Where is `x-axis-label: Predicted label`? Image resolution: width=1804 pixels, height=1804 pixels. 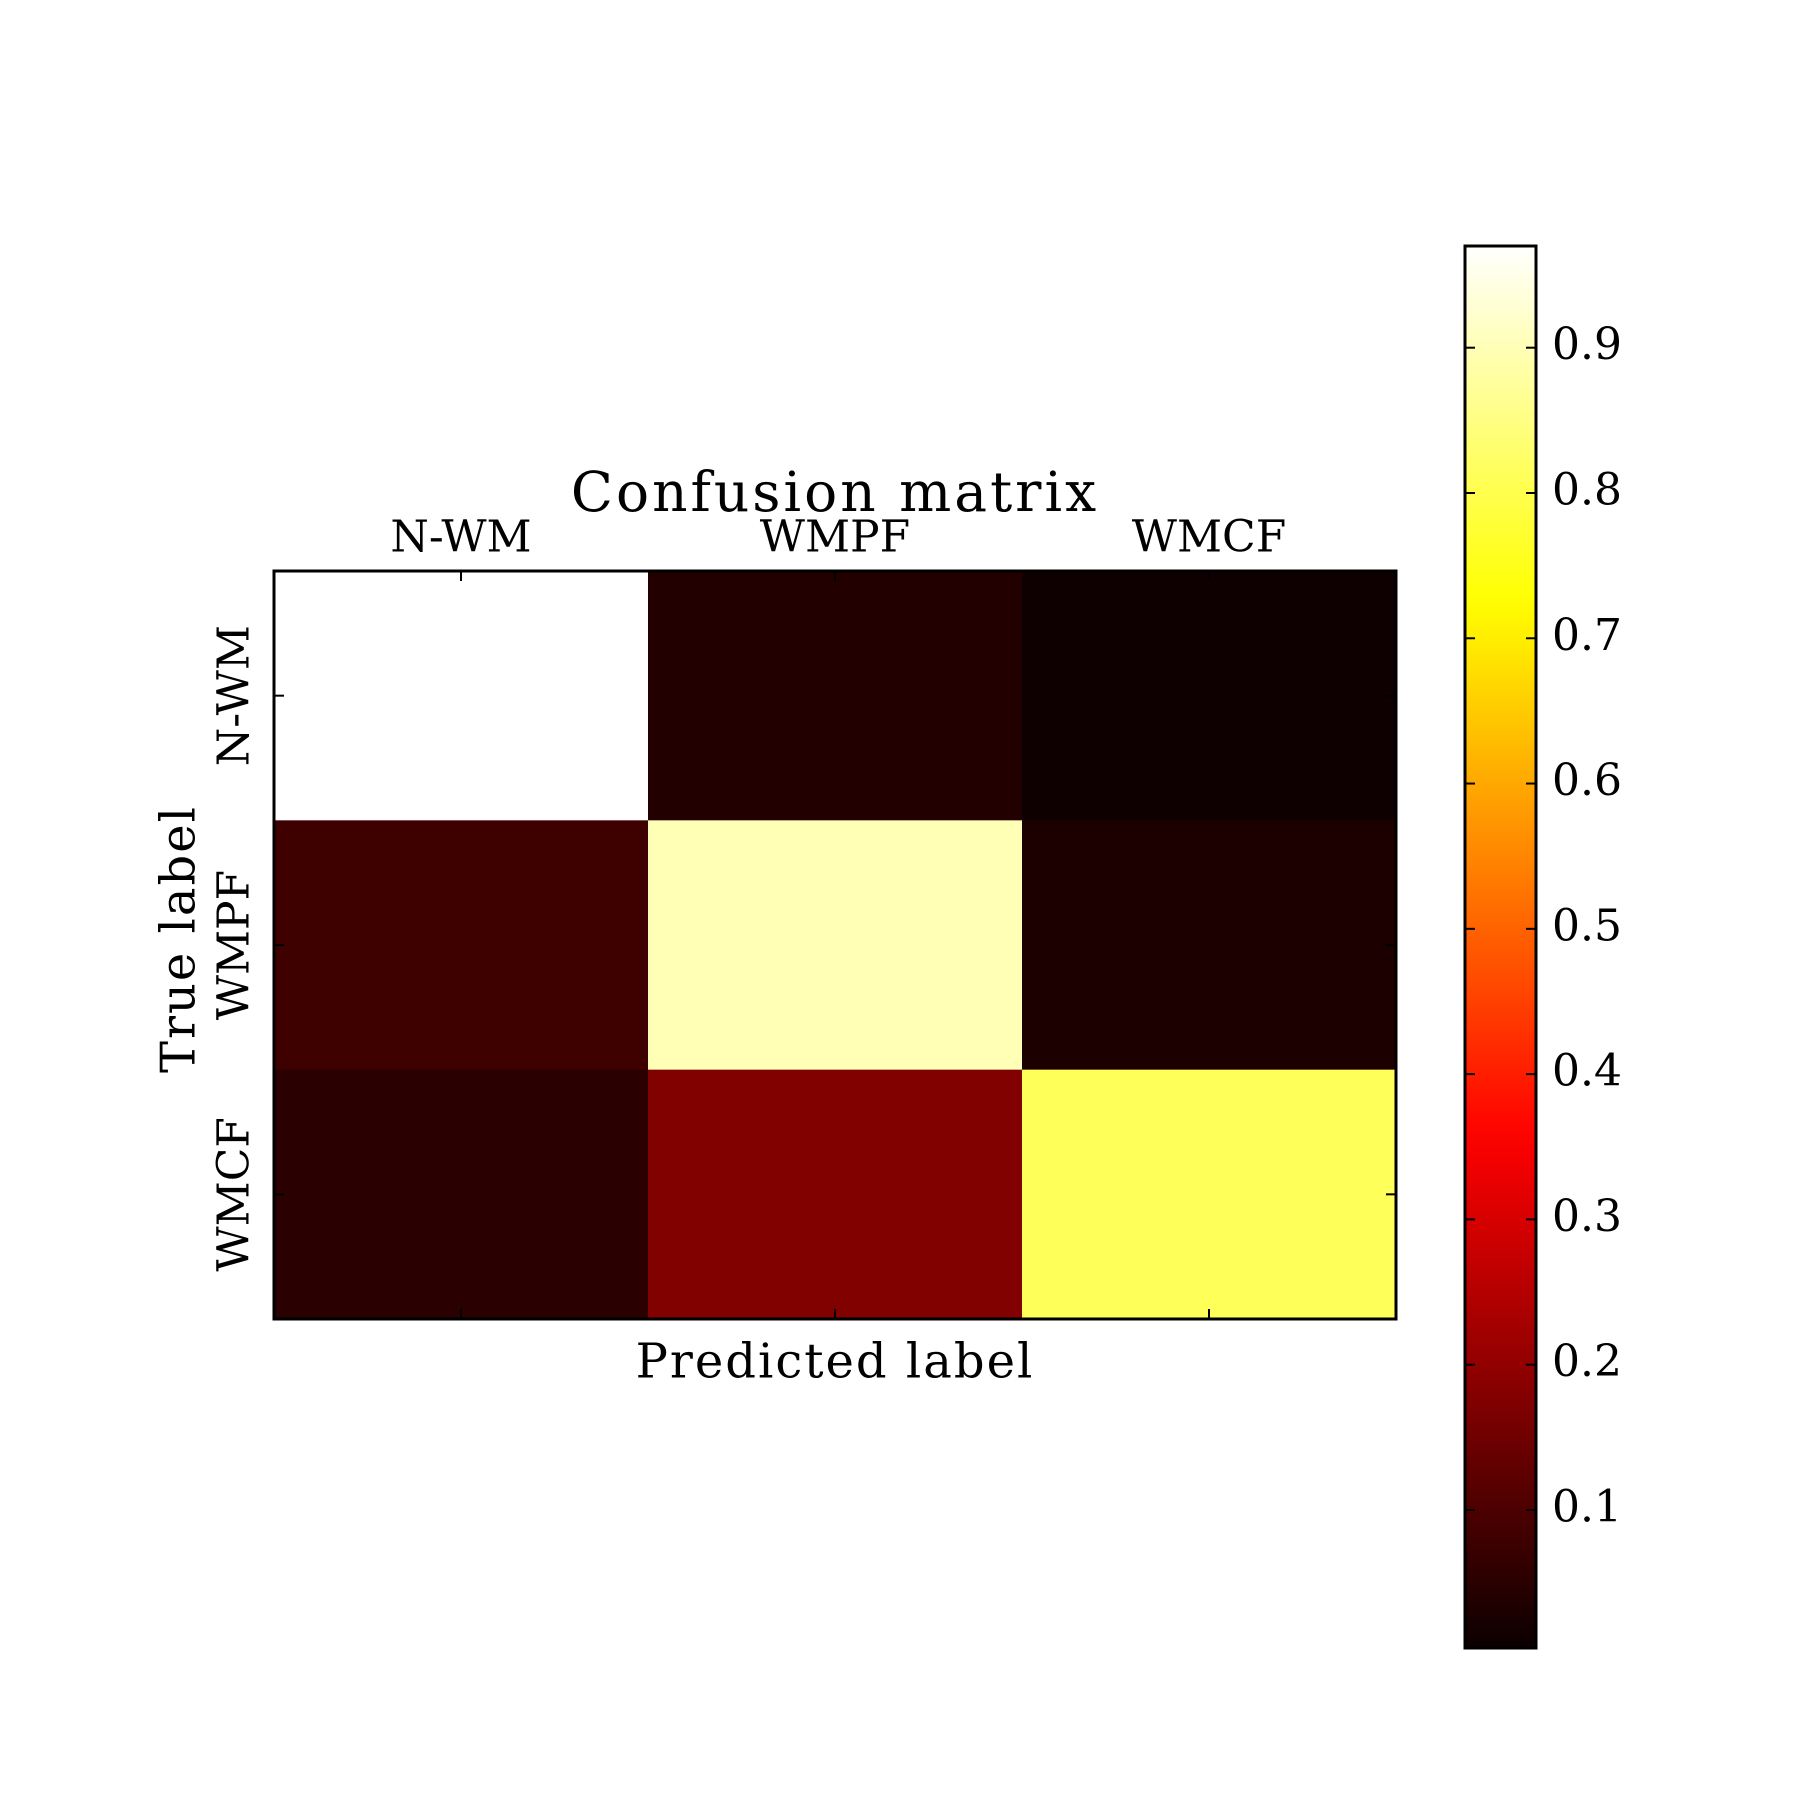
x-axis-label: Predicted label is located at coordinates (835, 1362).